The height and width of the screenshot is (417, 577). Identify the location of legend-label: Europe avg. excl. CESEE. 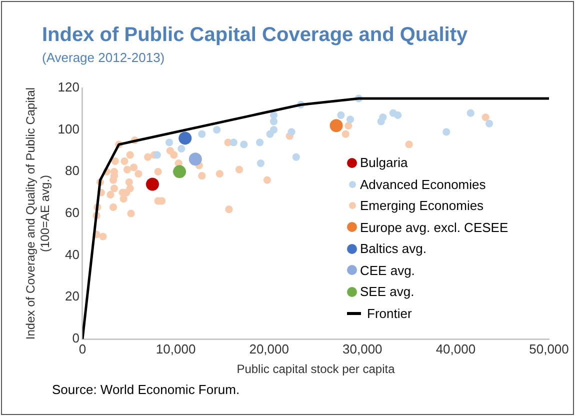
(434, 227).